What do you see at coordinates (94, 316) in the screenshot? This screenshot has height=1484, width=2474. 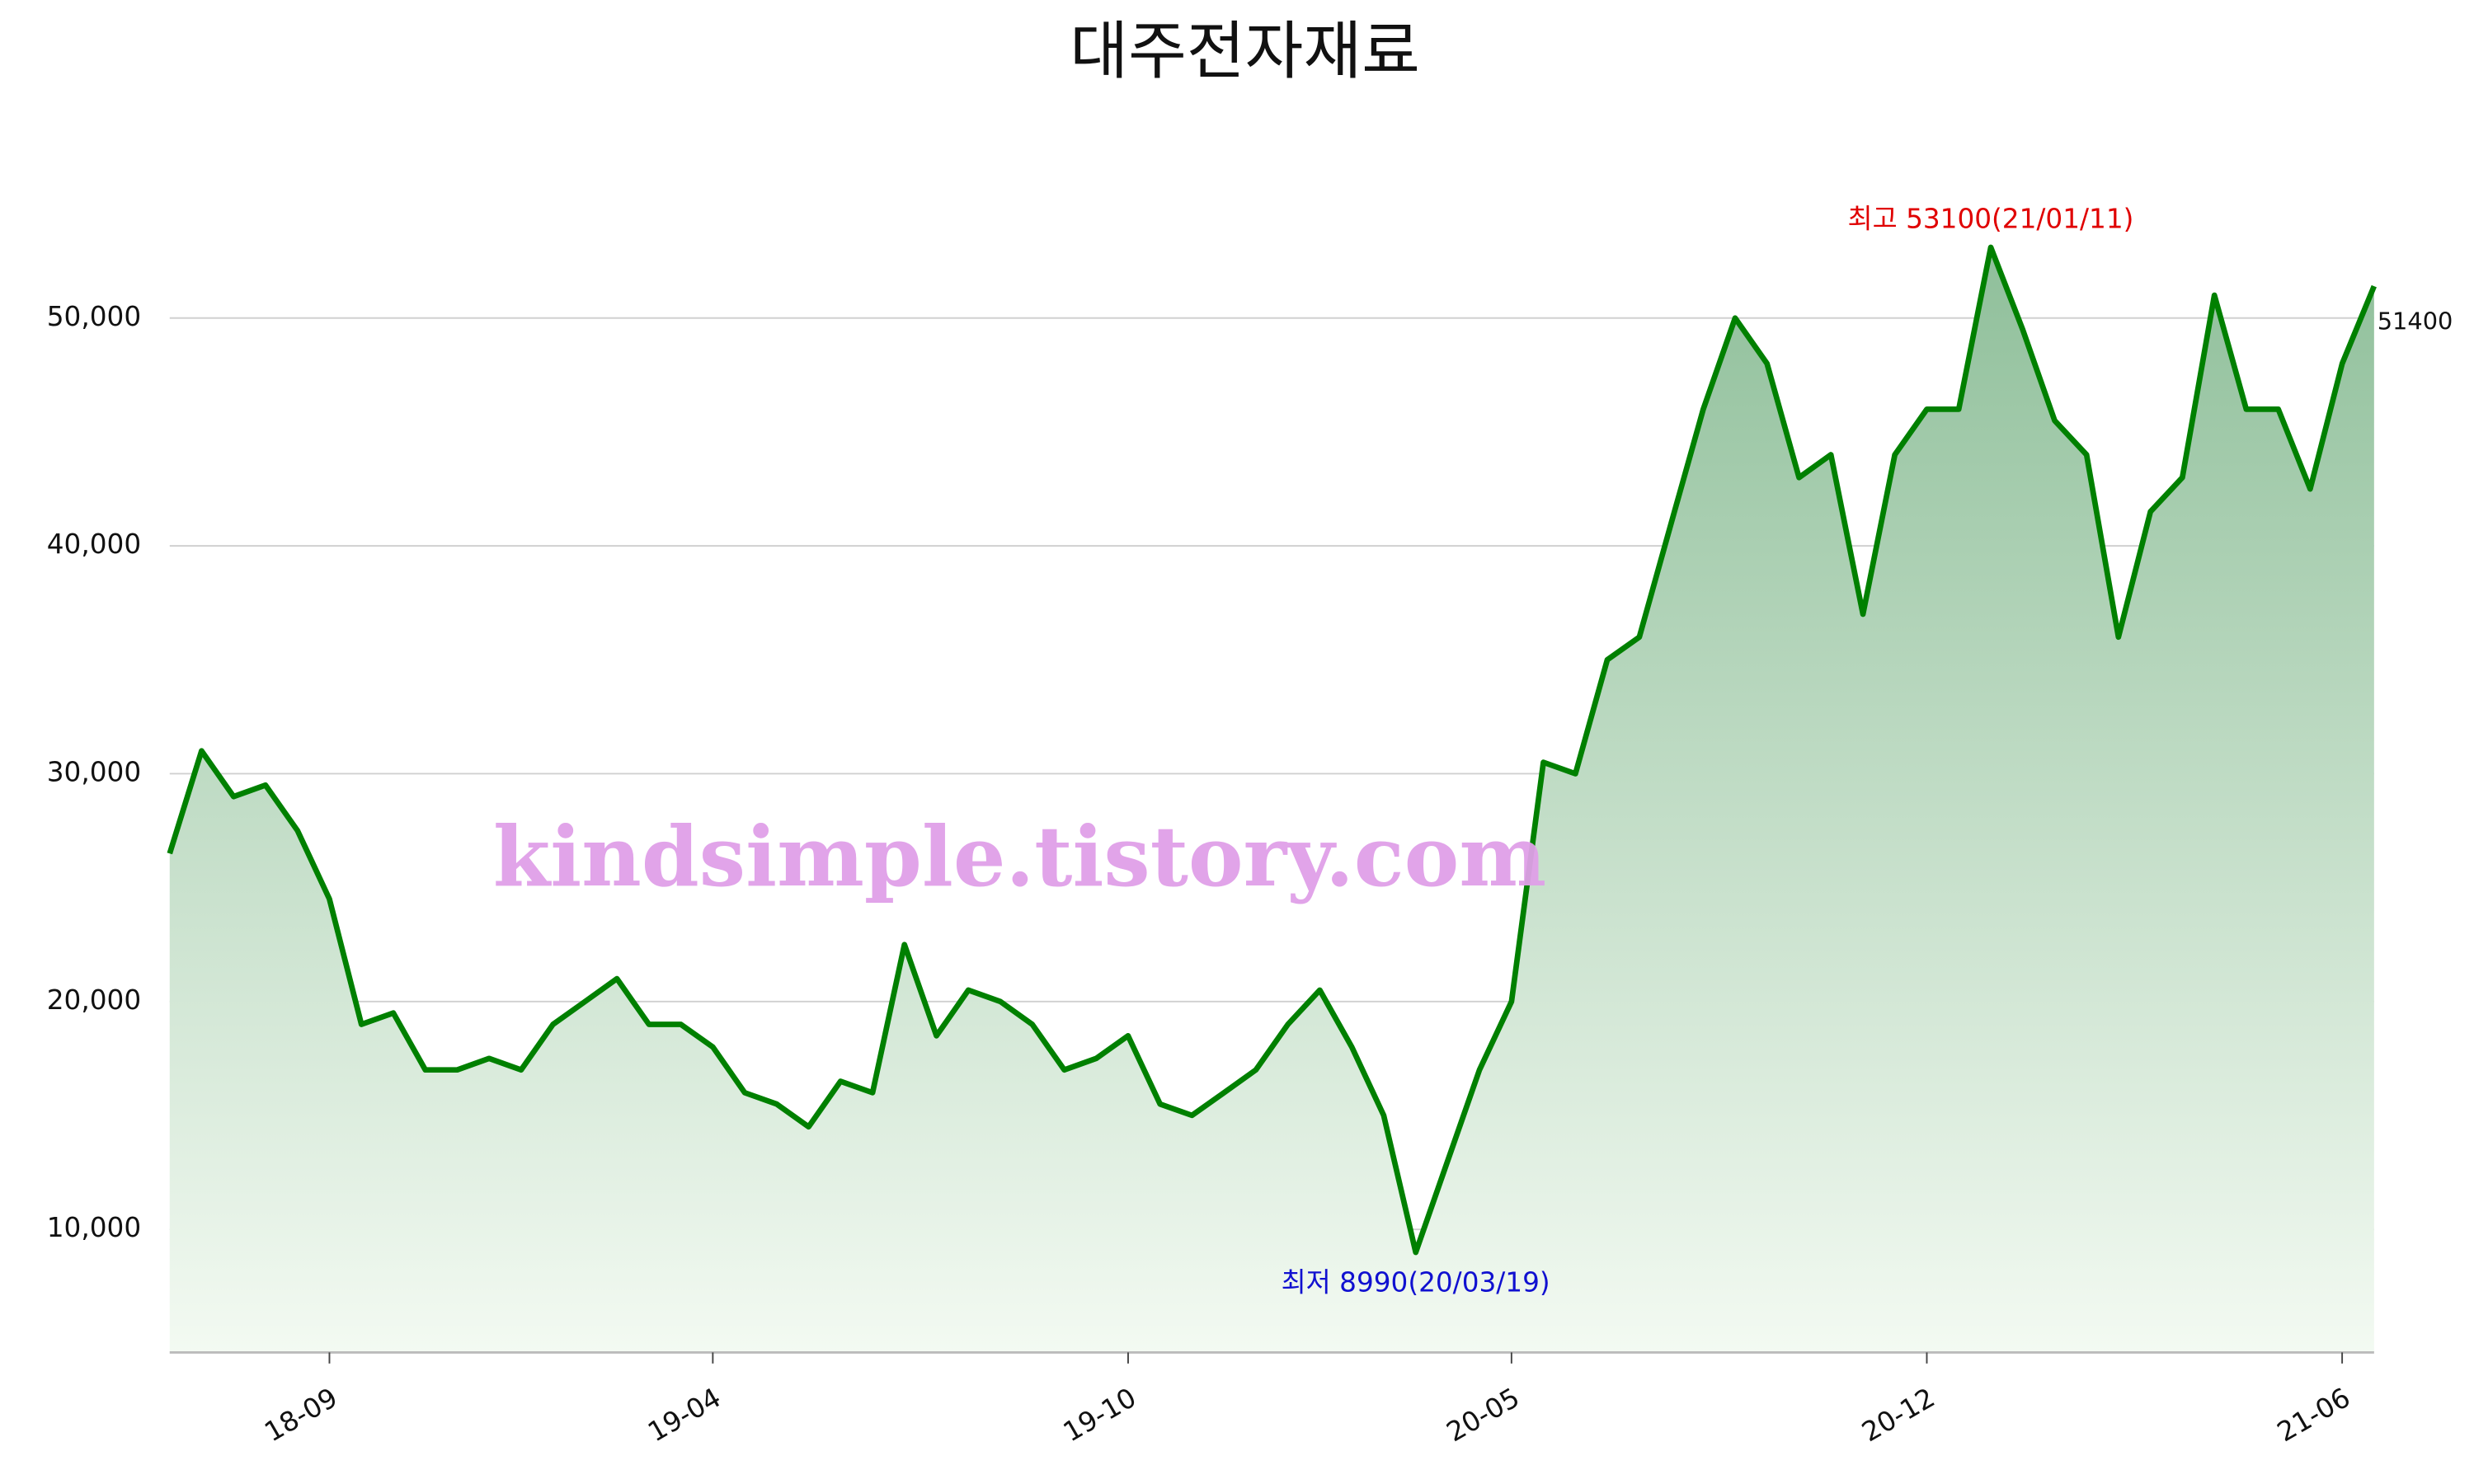 I see `y-tick-label: 50,000` at bounding box center [94, 316].